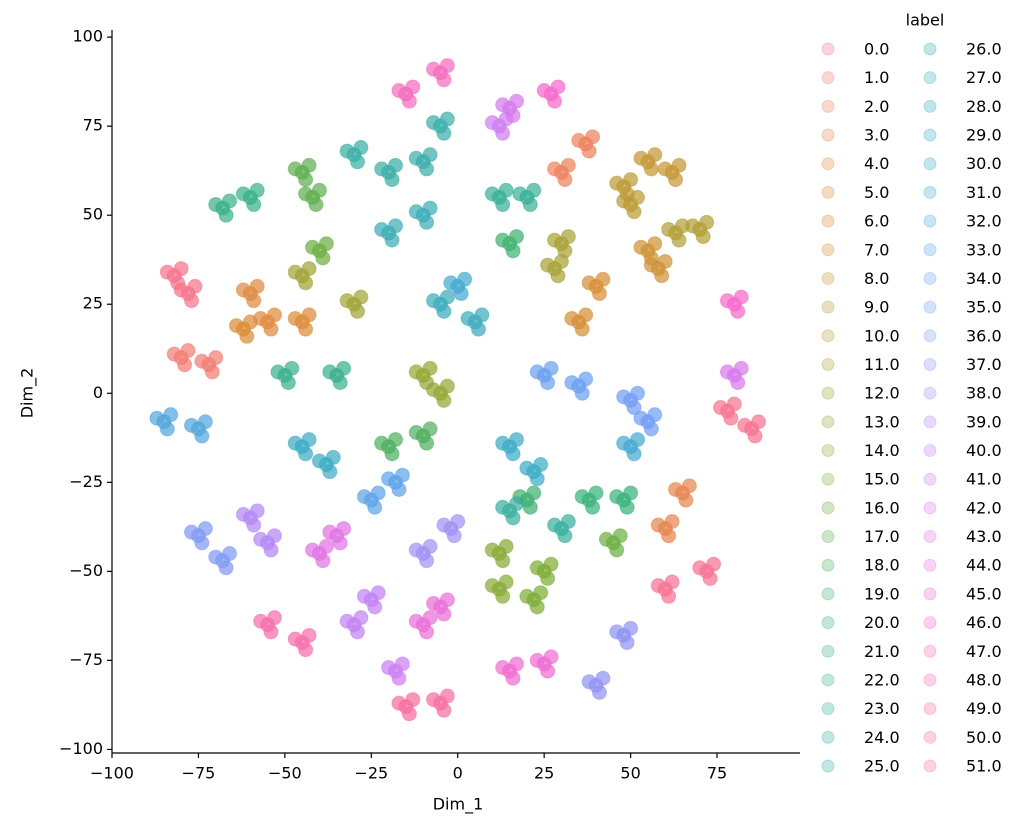 This screenshot has height=834, width=1035. Describe the element at coordinates (984, 307) in the screenshot. I see `legend-label: 35.0` at that location.